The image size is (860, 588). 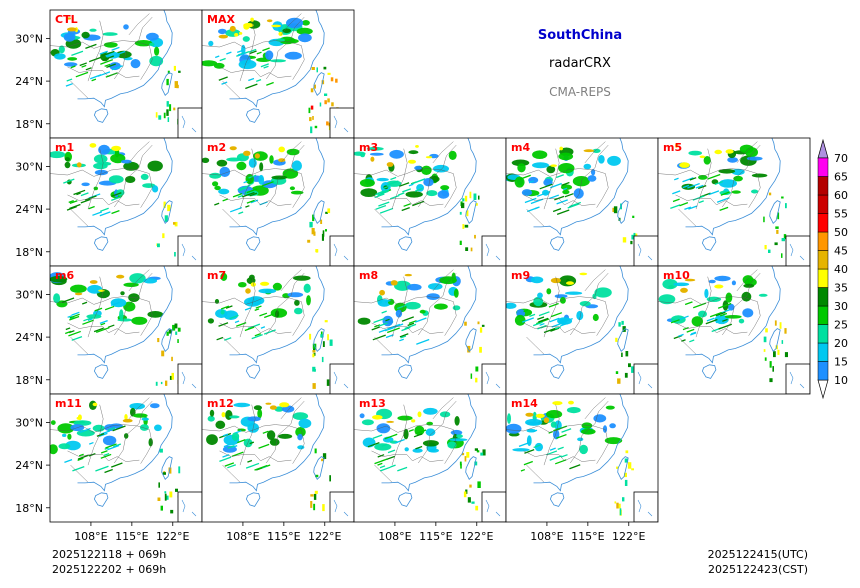 What do you see at coordinates (823, 371) in the screenshot?
I see `colorbar-segment` at bounding box center [823, 371].